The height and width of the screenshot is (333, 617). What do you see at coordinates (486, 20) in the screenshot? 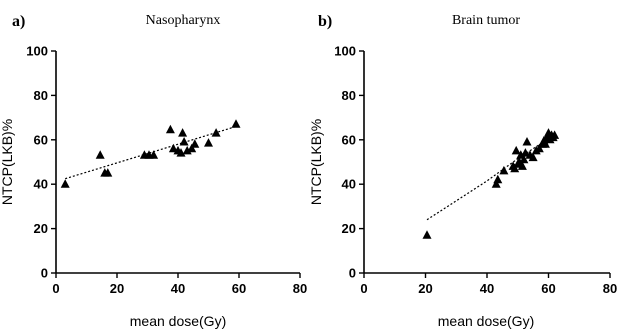
I see `chart-title: Brain tumor` at bounding box center [486, 20].